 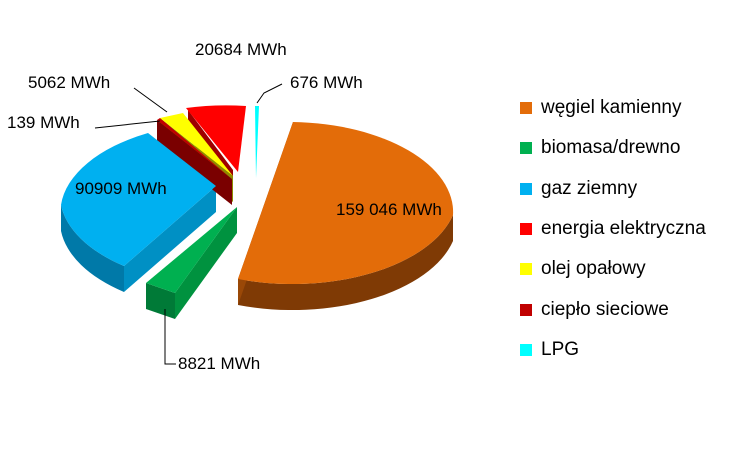 I want to click on slice-side-gaz-ziemny, so click(x=92, y=248).